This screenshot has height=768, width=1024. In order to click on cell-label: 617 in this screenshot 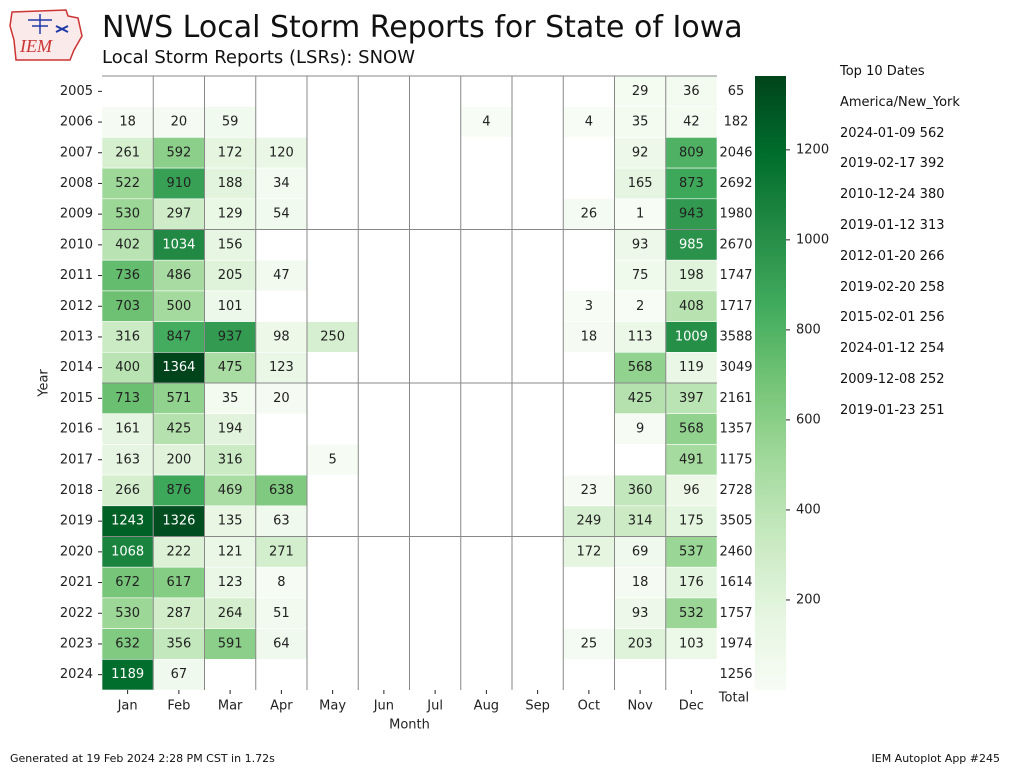, I will do `click(178, 582)`.